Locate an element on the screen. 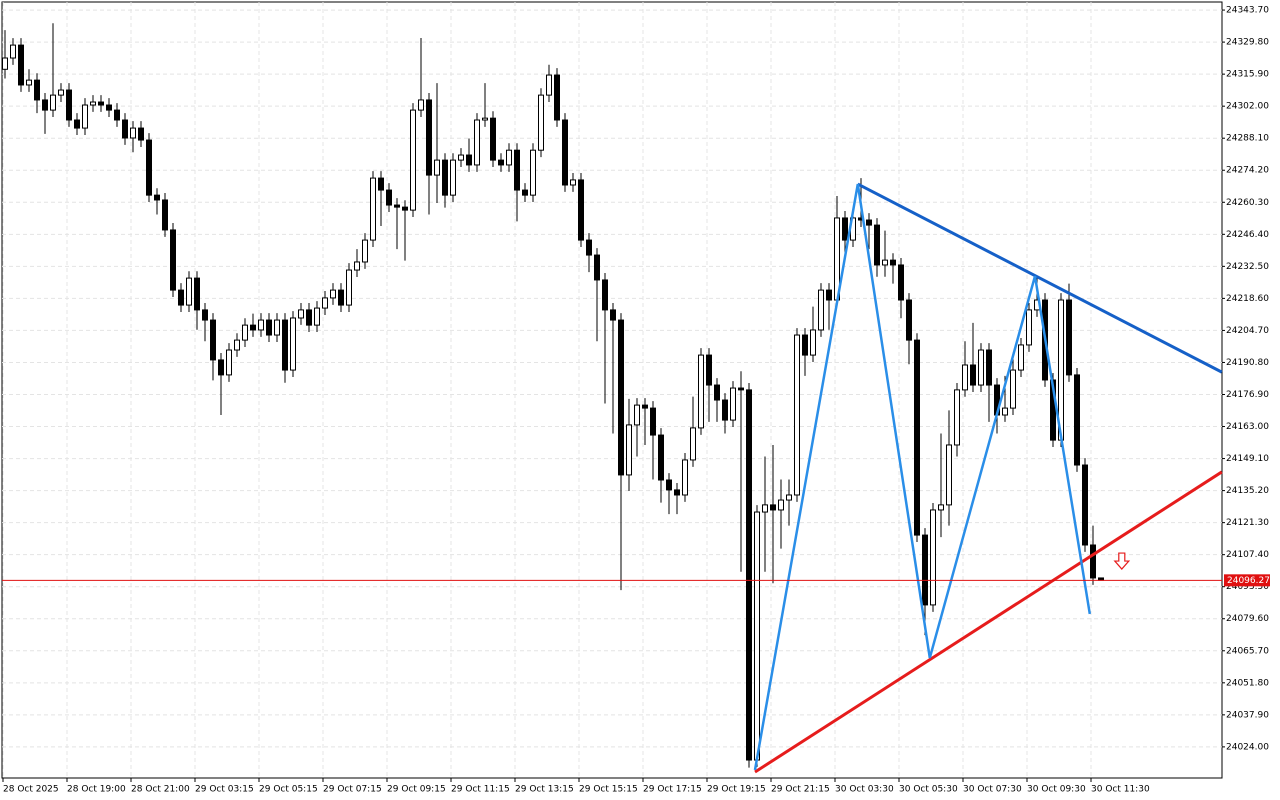  y-tick-label: 24065.70 is located at coordinates (1247, 651).